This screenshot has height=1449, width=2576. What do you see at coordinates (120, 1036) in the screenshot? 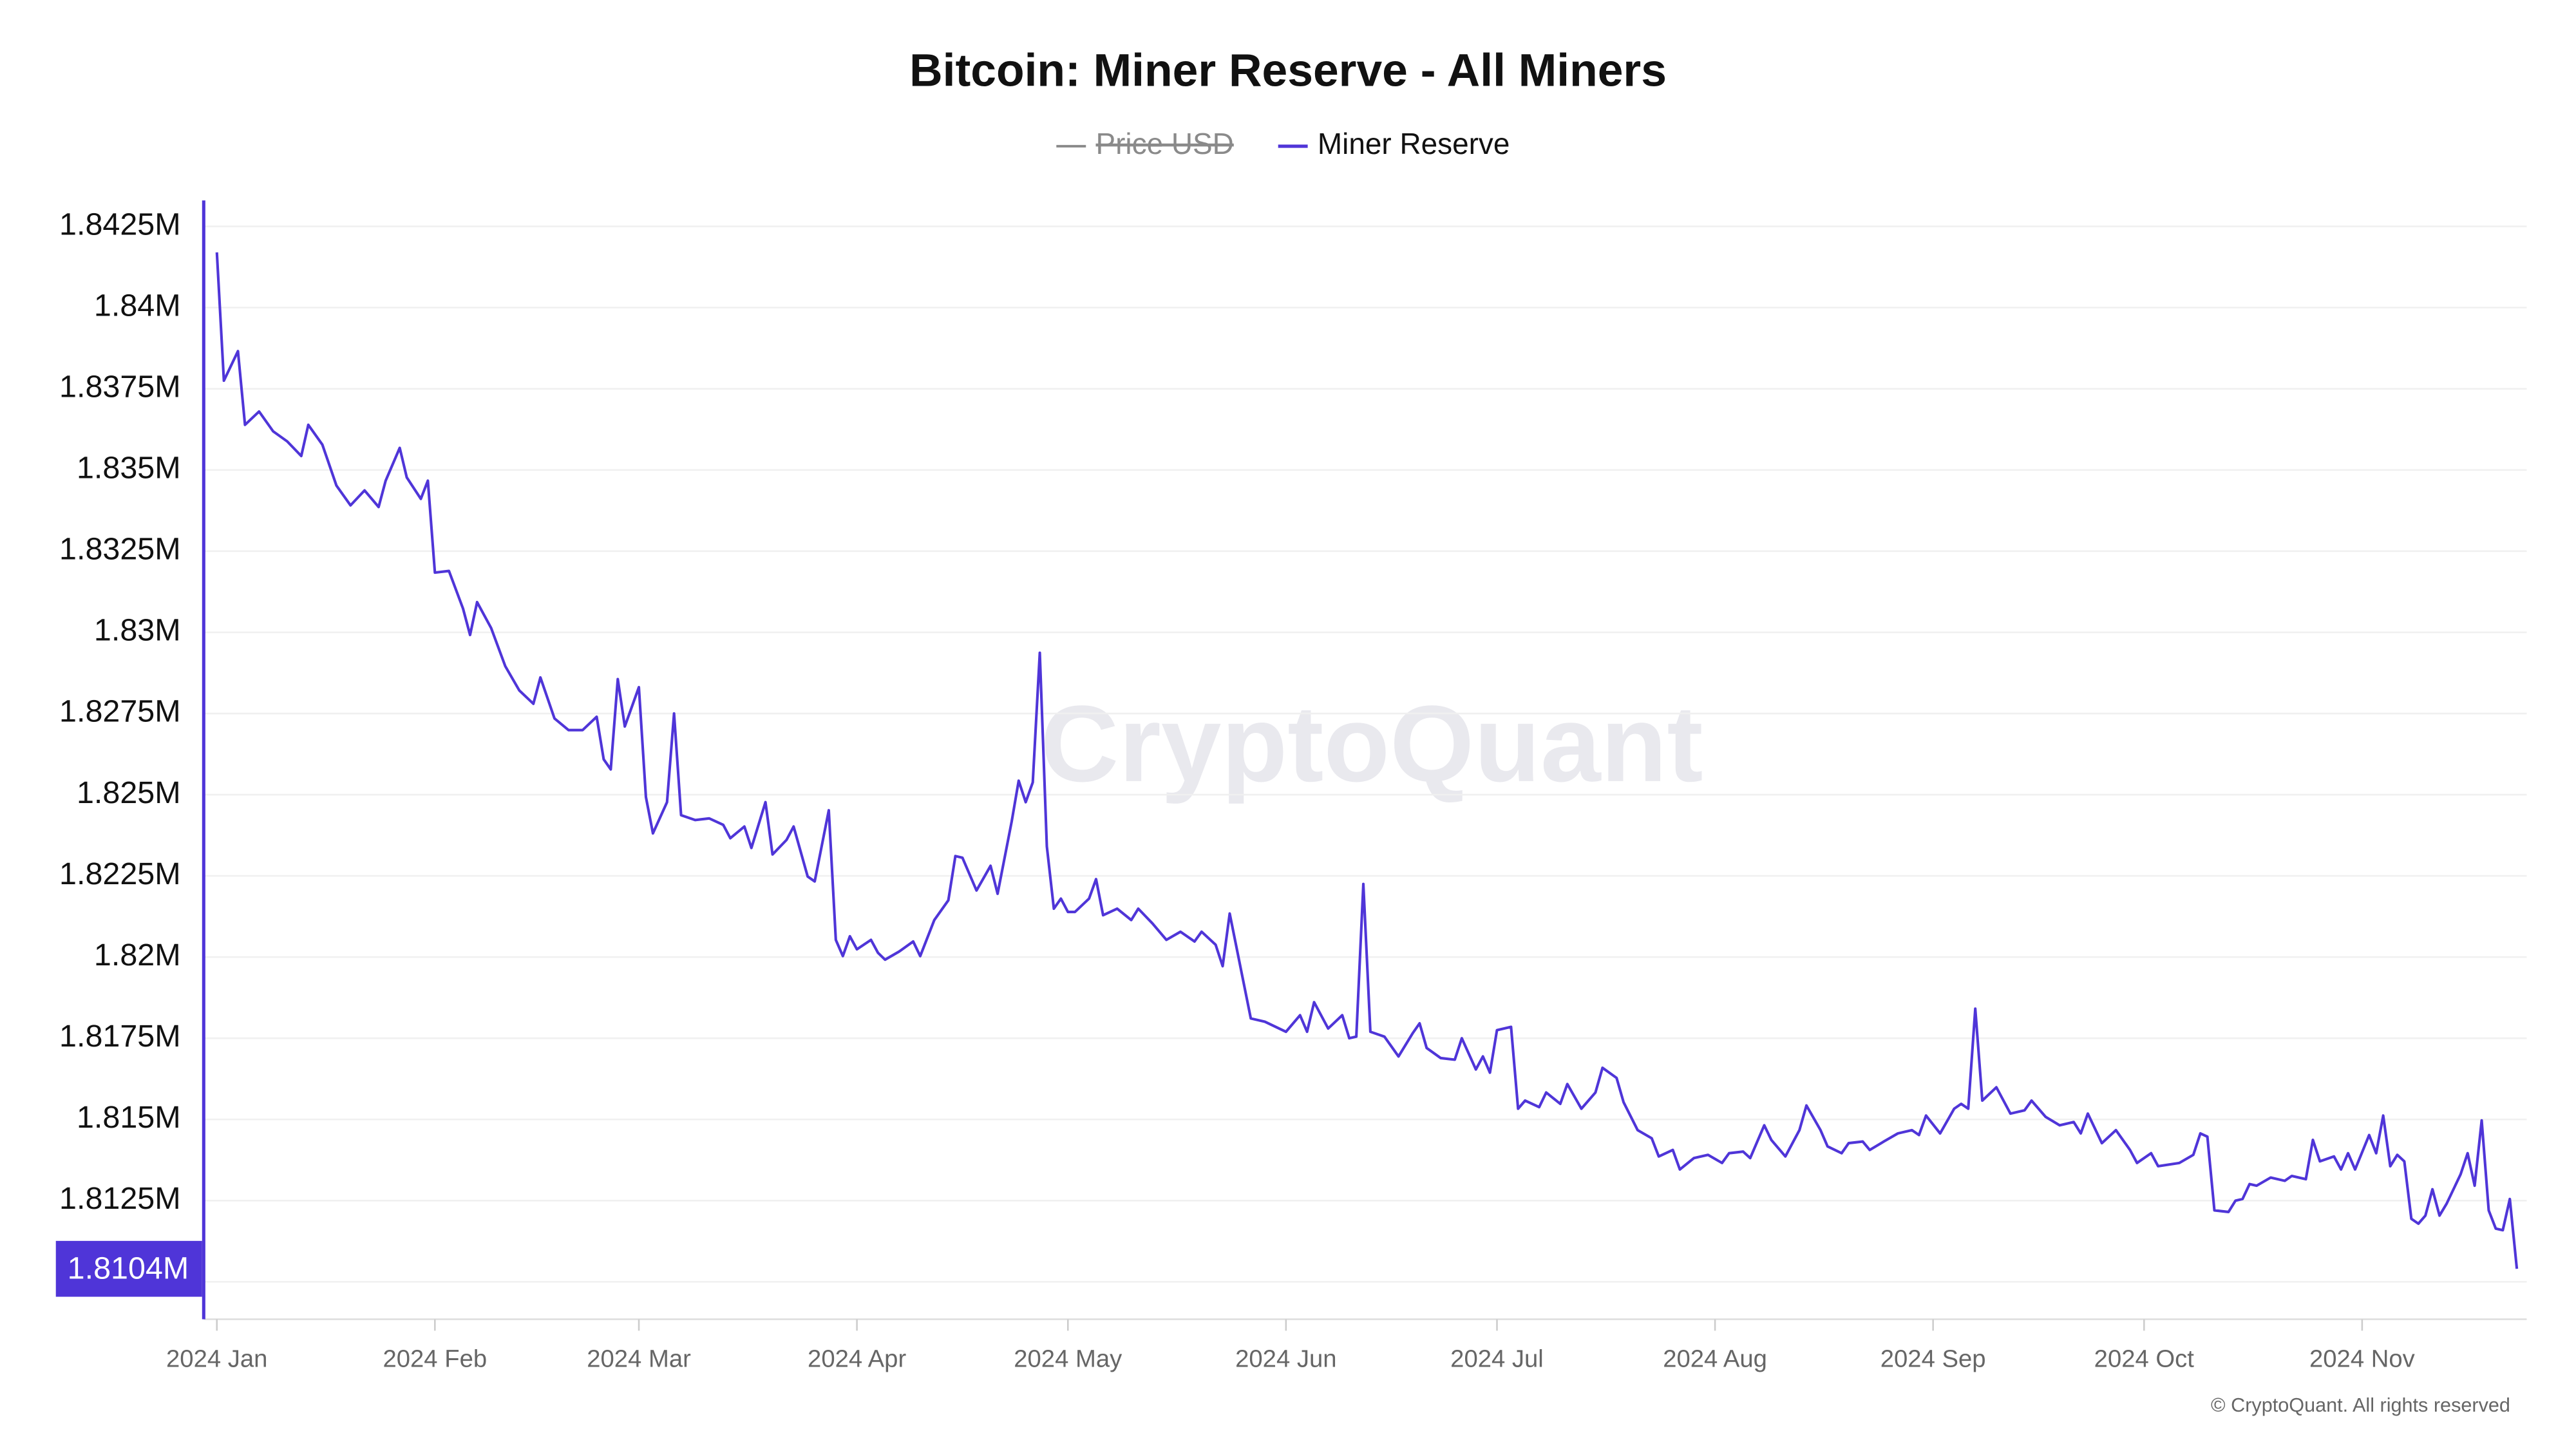
I see `y-tick-label: 1.8175M` at bounding box center [120, 1036].